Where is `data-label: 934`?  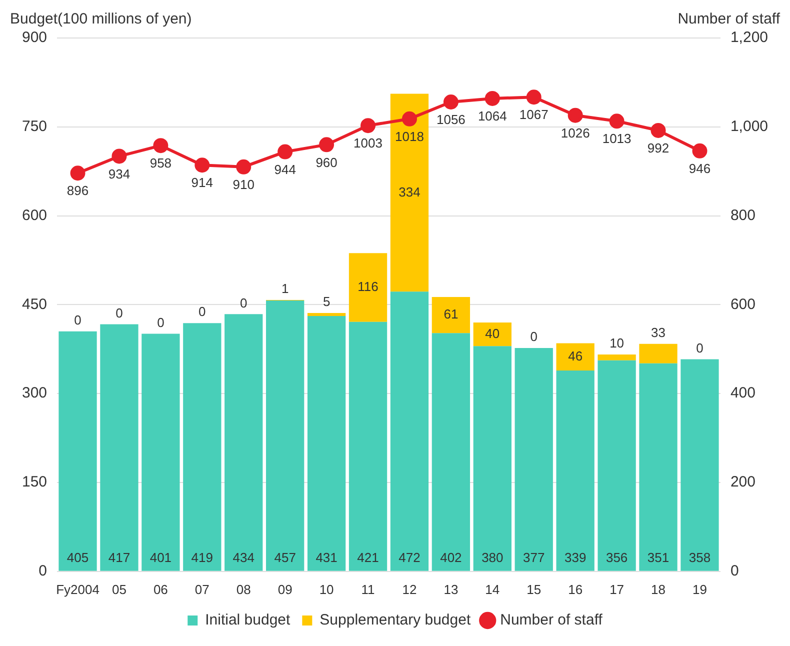 data-label: 934 is located at coordinates (119, 174).